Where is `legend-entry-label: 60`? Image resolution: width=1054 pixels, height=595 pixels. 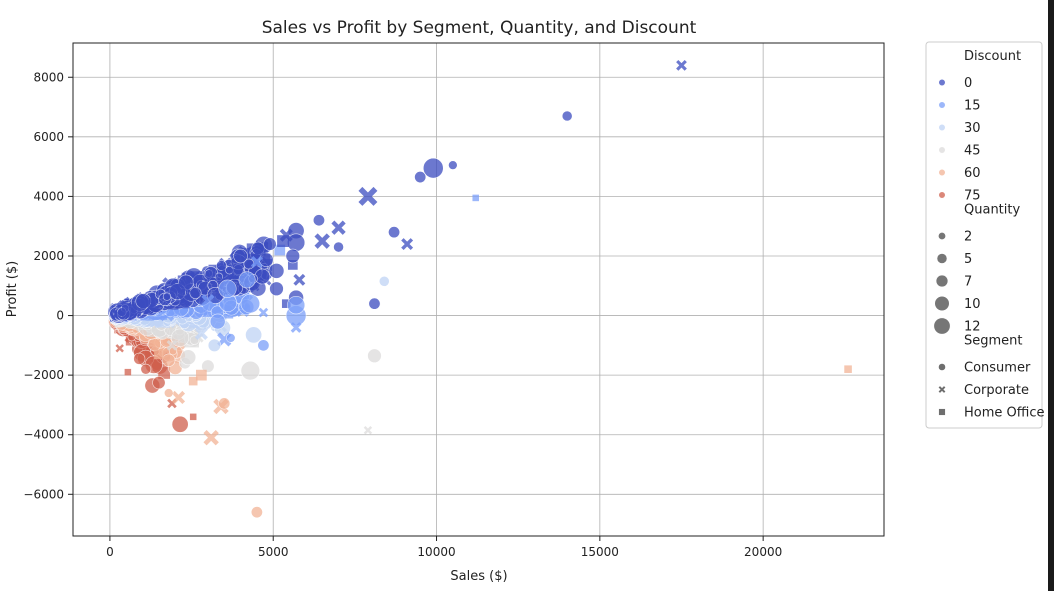
legend-entry-label: 60 is located at coordinates (972, 173).